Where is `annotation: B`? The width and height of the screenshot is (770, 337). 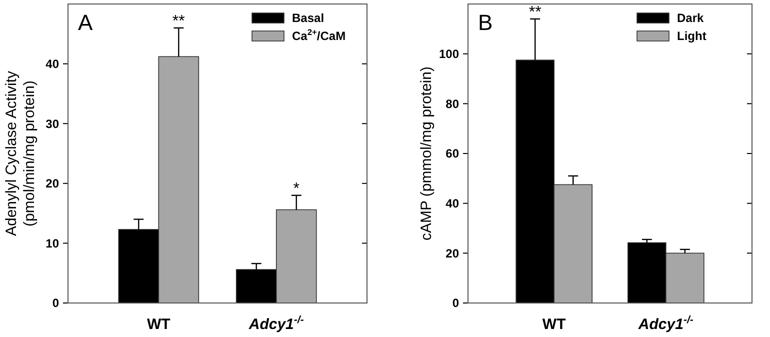
annotation: B is located at coordinates (485, 22).